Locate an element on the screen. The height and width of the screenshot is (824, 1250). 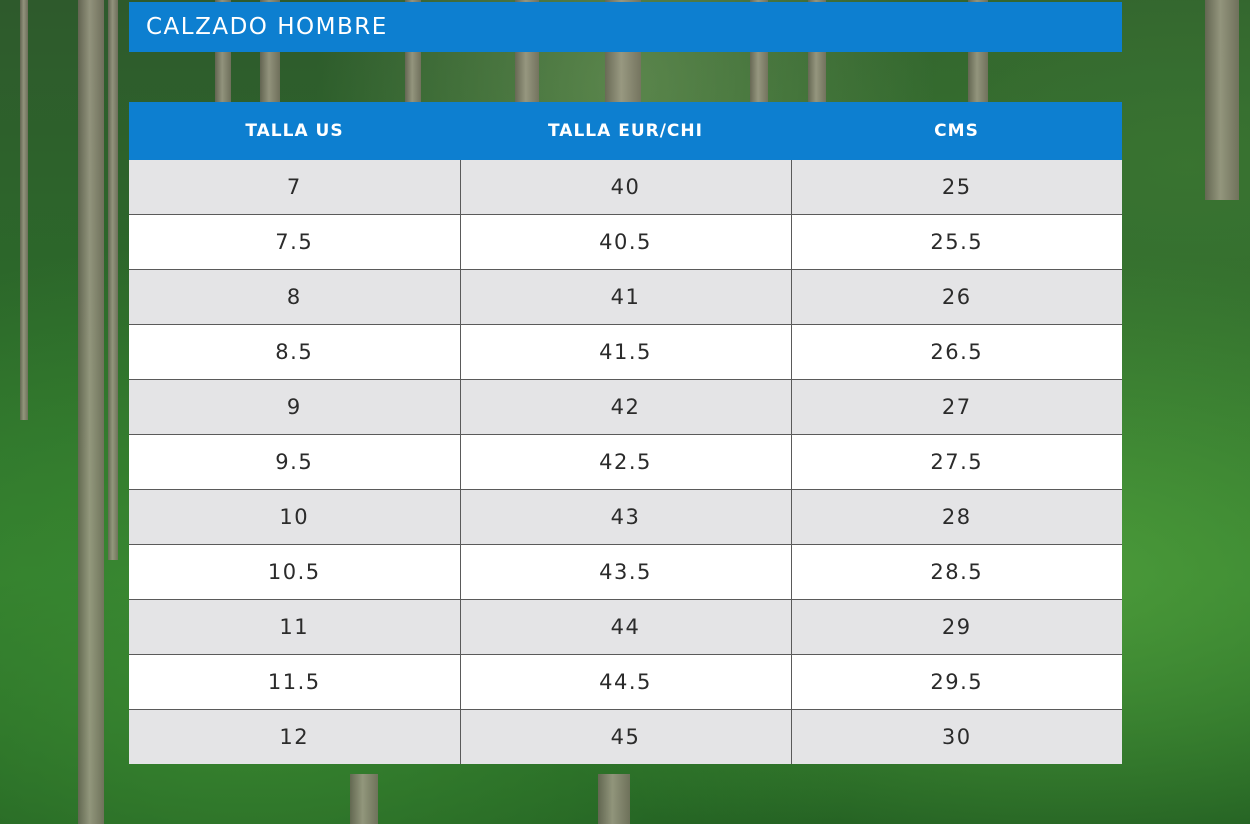
table-cell-eur: 45 is located at coordinates (625, 736).